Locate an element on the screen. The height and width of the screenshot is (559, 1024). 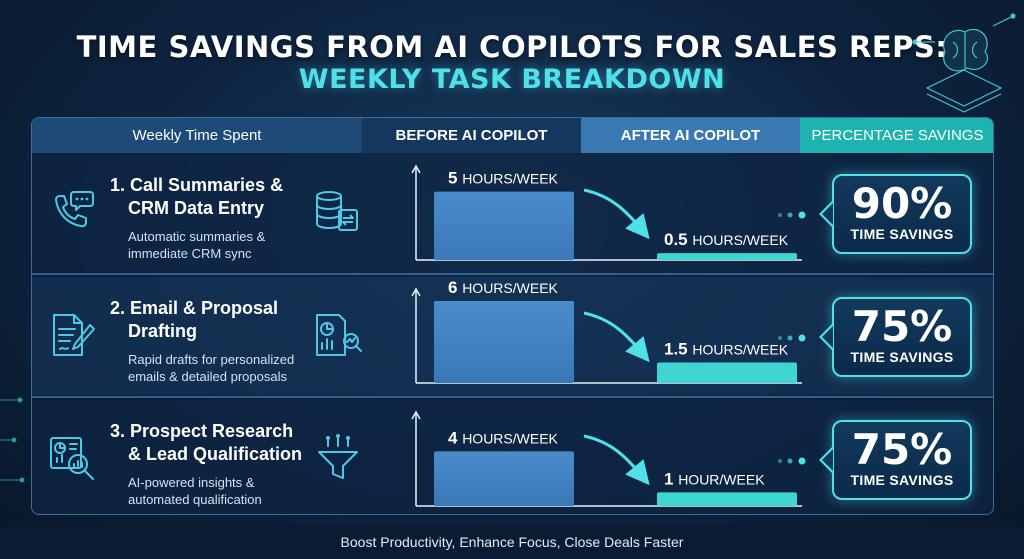
before-value: 5 is located at coordinates (455, 178).